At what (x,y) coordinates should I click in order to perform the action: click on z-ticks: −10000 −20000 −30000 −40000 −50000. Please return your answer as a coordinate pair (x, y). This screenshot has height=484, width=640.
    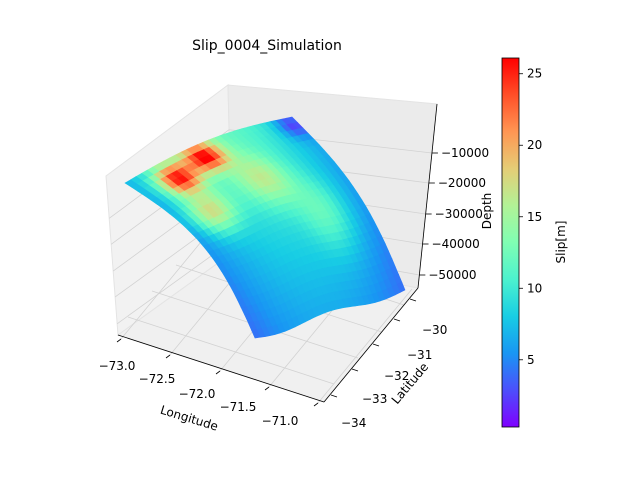
    Looking at the image, I should click on (454, 214).